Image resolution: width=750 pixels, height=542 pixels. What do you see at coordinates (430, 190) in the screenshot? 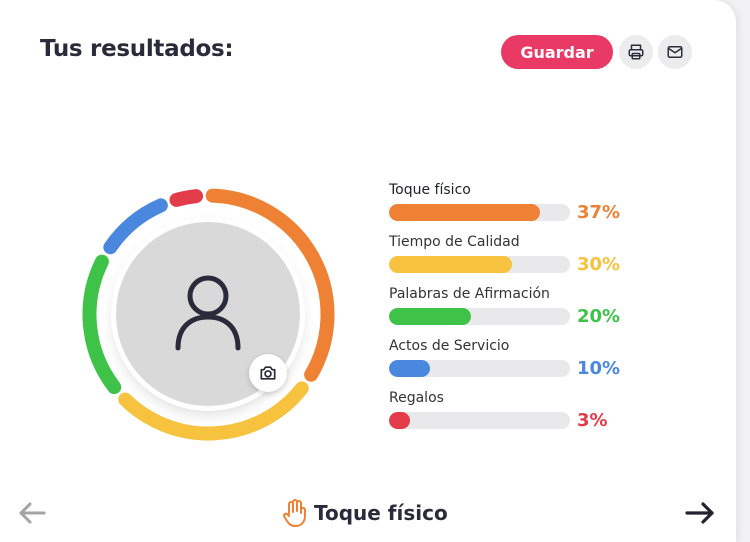
I see `result-label: Toque físico` at bounding box center [430, 190].